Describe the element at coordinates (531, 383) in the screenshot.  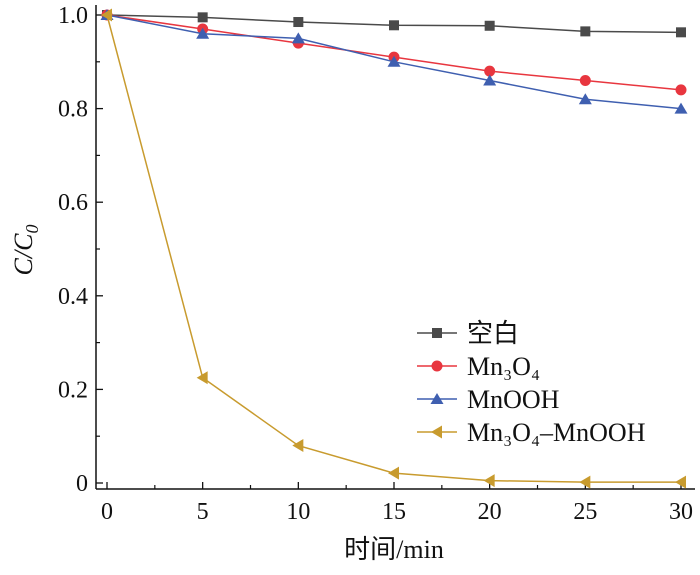
I see `legend: 空白 Mn₃O₄ MnOOH Mn₃O₄–MnOOH` at that location.